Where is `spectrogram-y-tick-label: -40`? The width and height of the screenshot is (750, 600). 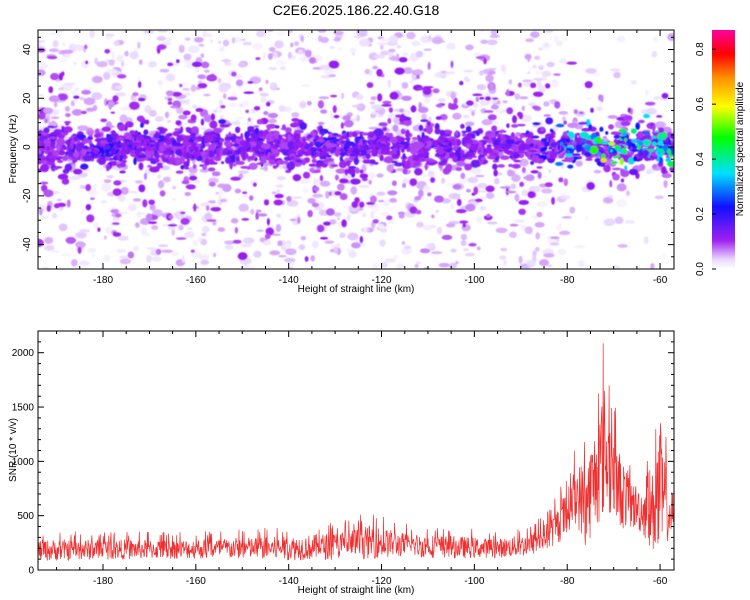 spectrogram-y-tick-label: -40 is located at coordinates (27, 244).